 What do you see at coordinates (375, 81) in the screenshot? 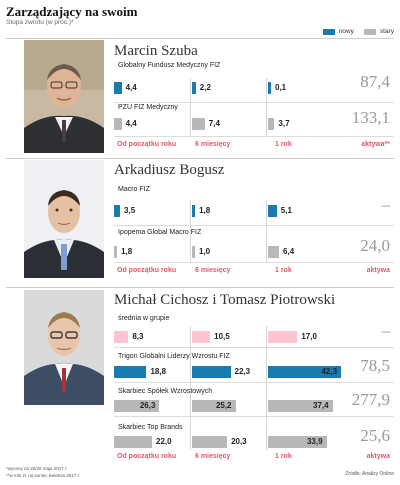
I see `assets-value: 87,4` at bounding box center [375, 81].